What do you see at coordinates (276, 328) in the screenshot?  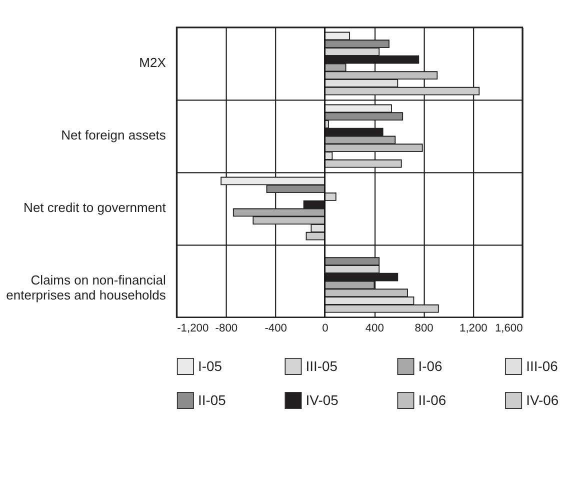 I see `x-tick-label: -400` at bounding box center [276, 328].